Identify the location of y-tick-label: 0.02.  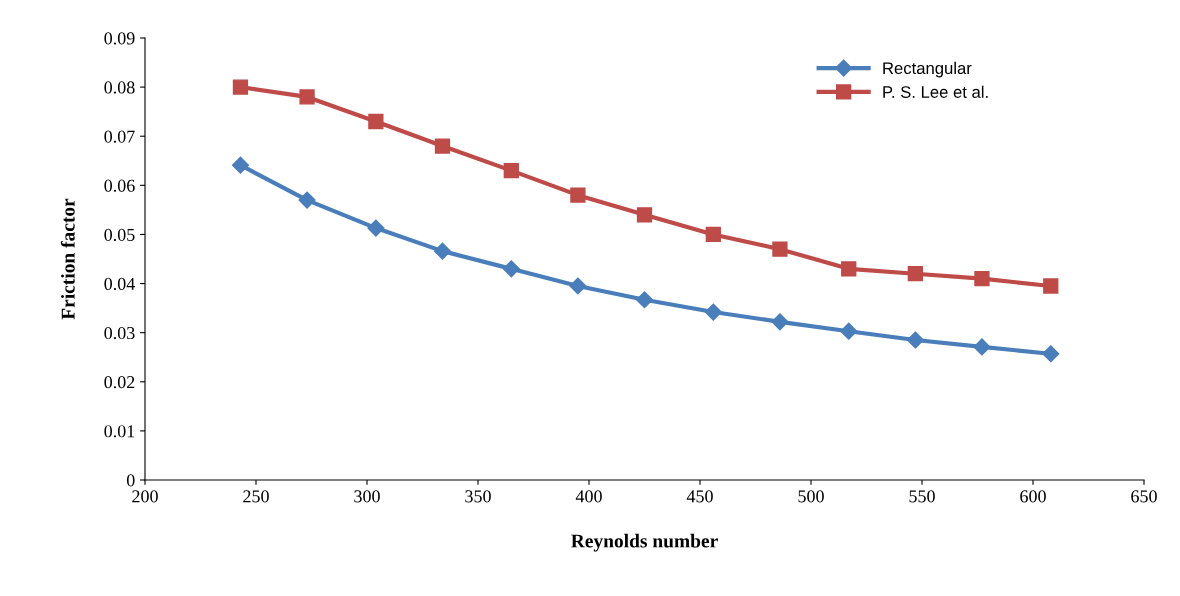
(119, 382).